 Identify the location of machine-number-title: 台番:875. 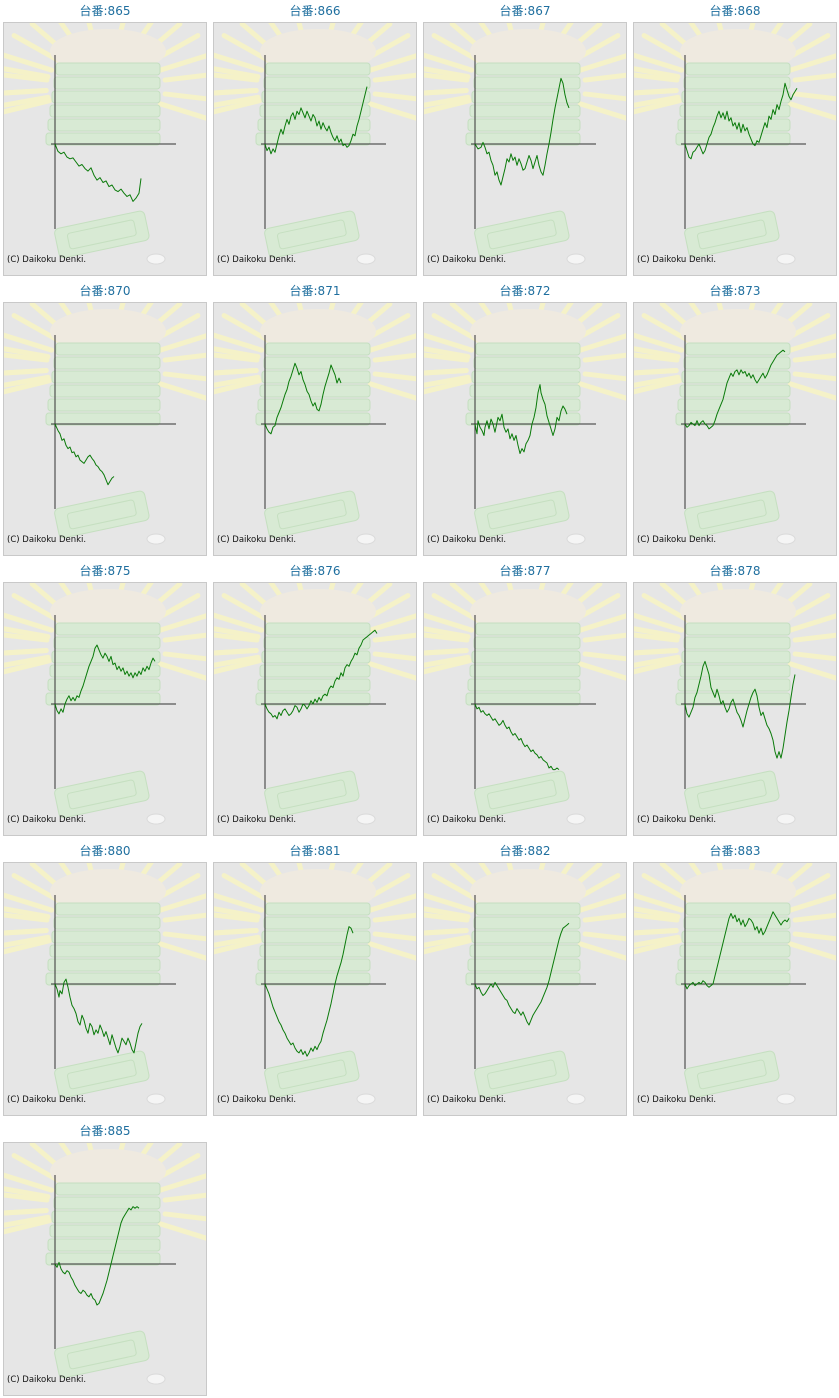
(105, 571).